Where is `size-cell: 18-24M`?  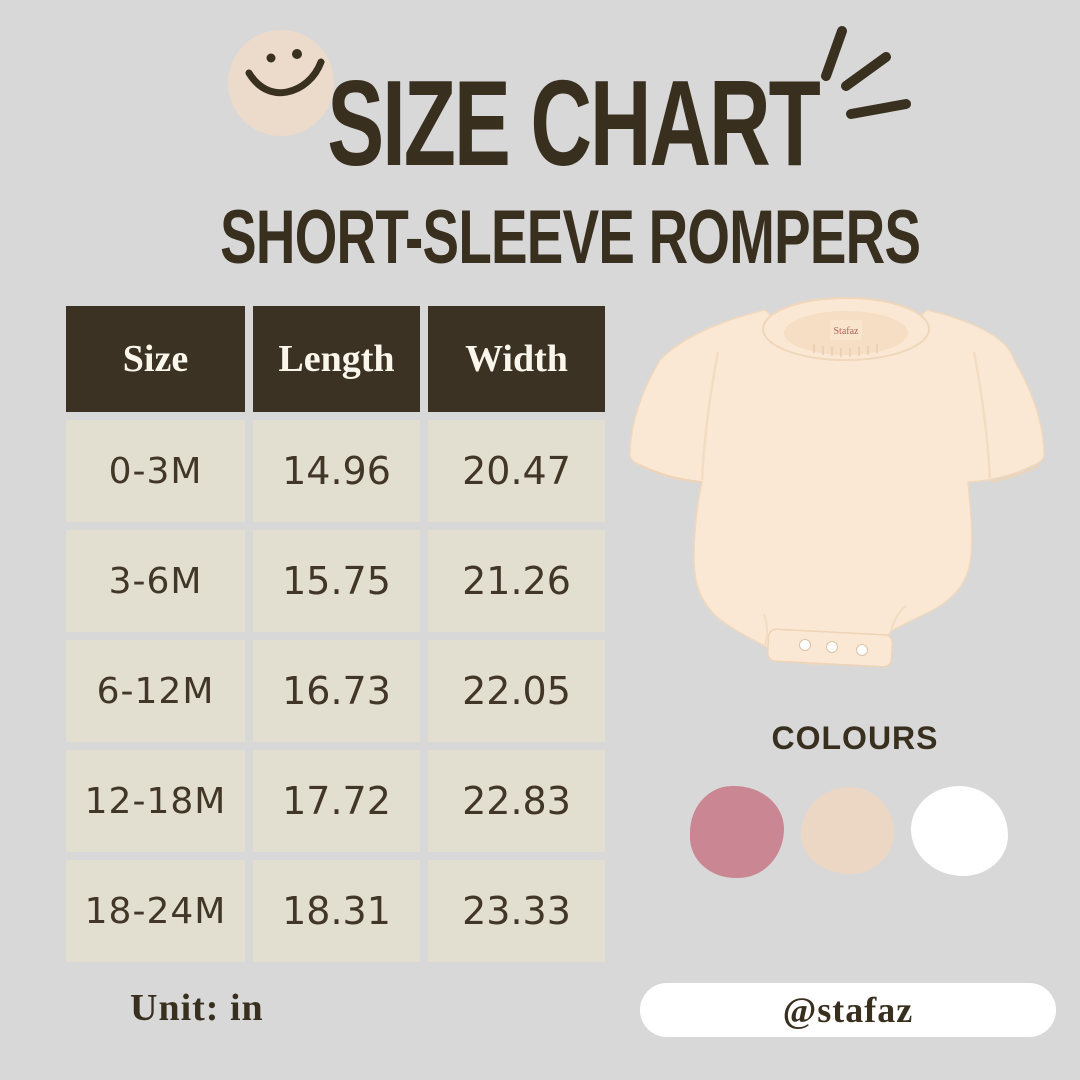 size-cell: 18-24M is located at coordinates (155, 911).